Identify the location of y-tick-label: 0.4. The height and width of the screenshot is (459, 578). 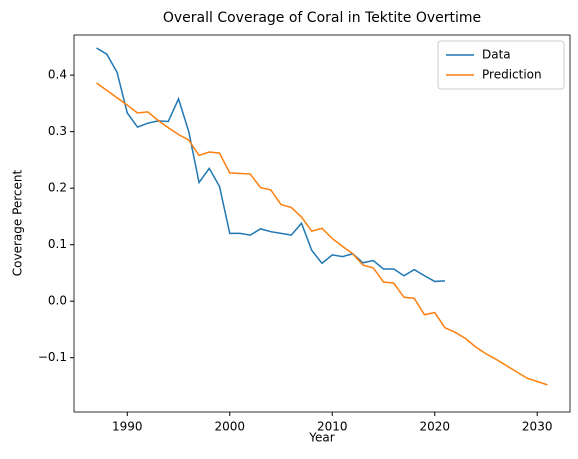
(57, 75).